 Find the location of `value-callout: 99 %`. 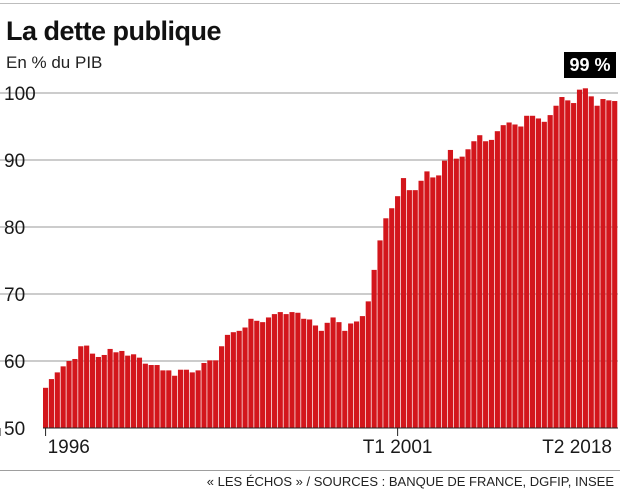

value-callout: 99 % is located at coordinates (590, 65).